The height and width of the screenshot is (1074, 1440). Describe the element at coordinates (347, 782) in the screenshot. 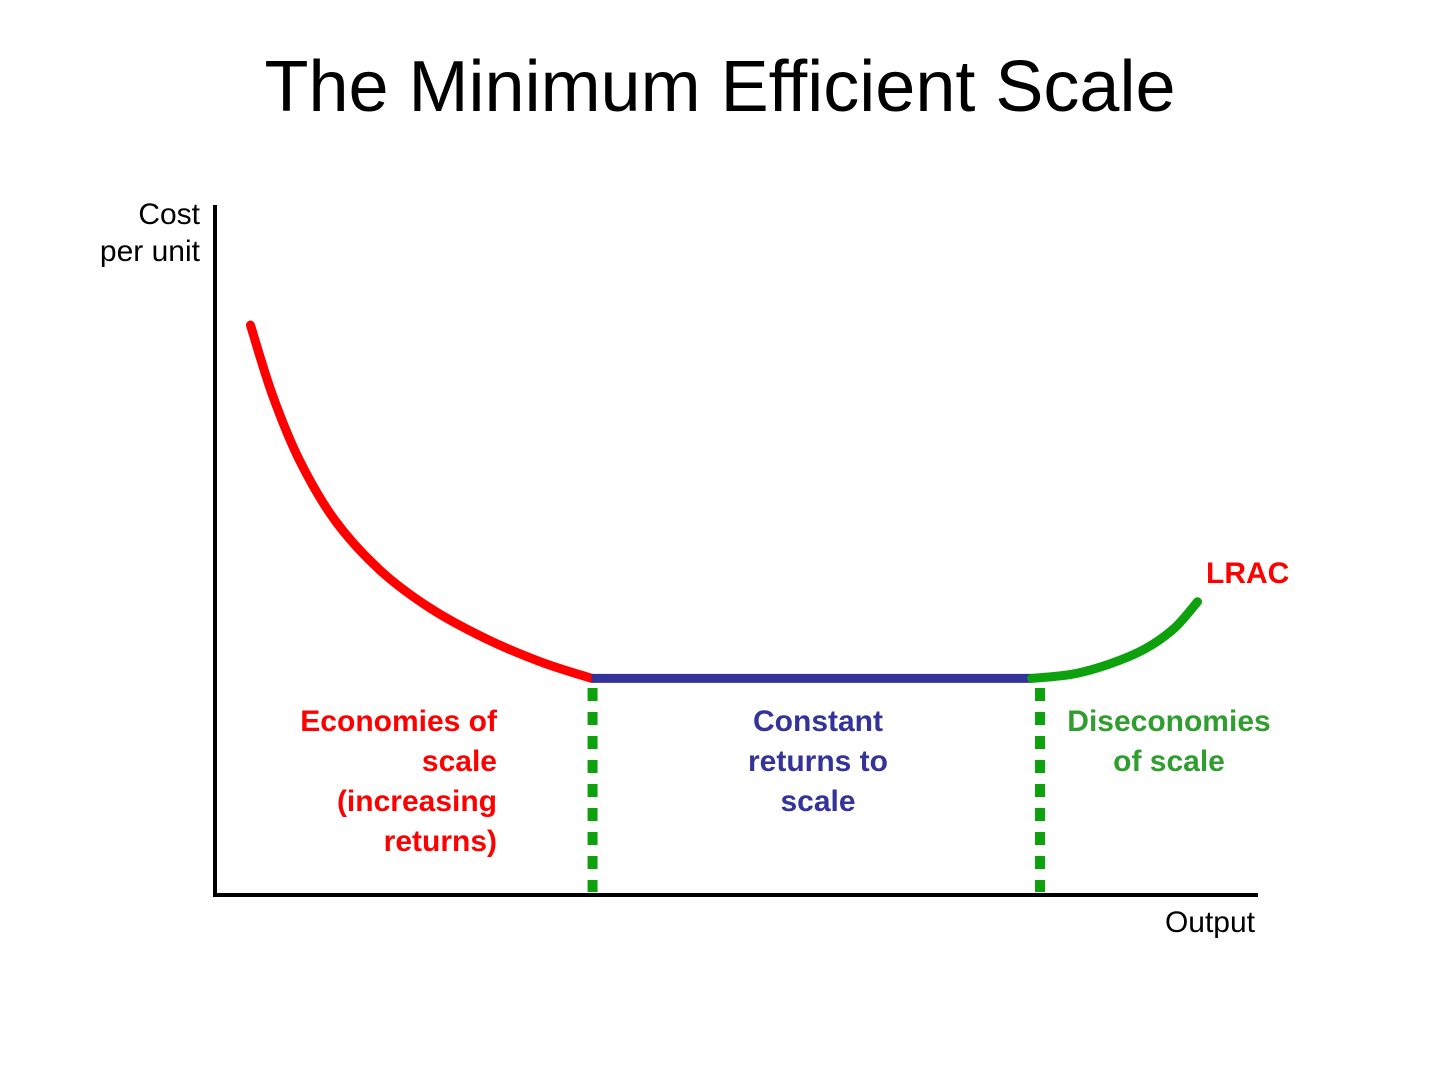

I see `economies-of-scale-label: Economies of scale (increasing returns)` at that location.